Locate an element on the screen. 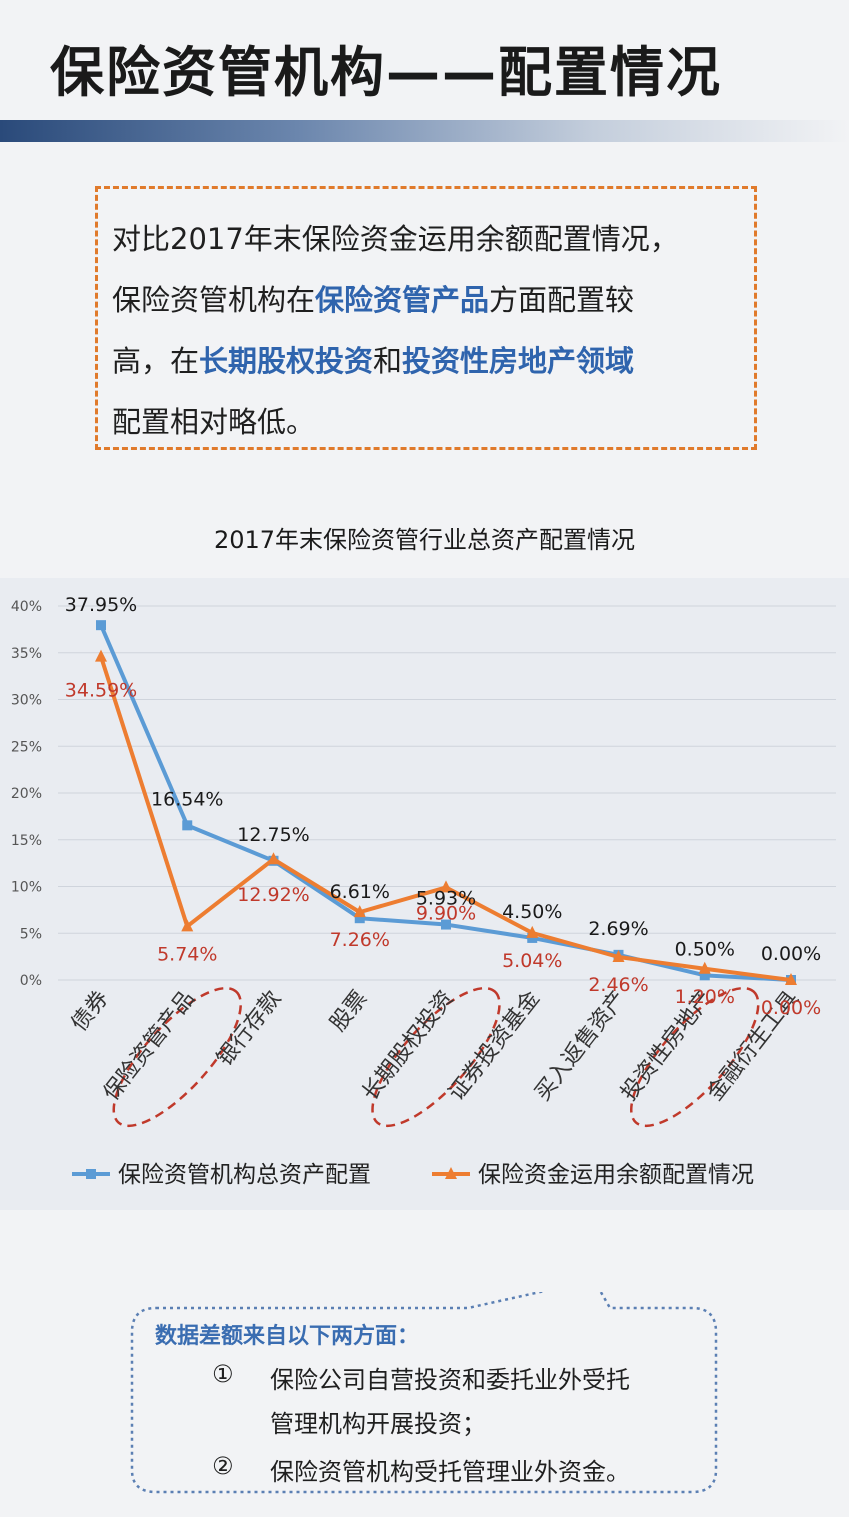 The image size is (849, 1517). series-1-data-label: 4.50% is located at coordinates (532, 912).